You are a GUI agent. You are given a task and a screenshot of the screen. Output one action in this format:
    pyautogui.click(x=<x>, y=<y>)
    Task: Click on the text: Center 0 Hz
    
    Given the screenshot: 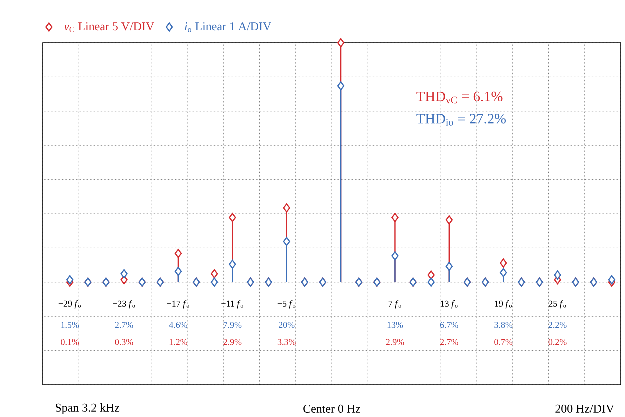 What is the action you would take?
    pyautogui.click(x=332, y=408)
    